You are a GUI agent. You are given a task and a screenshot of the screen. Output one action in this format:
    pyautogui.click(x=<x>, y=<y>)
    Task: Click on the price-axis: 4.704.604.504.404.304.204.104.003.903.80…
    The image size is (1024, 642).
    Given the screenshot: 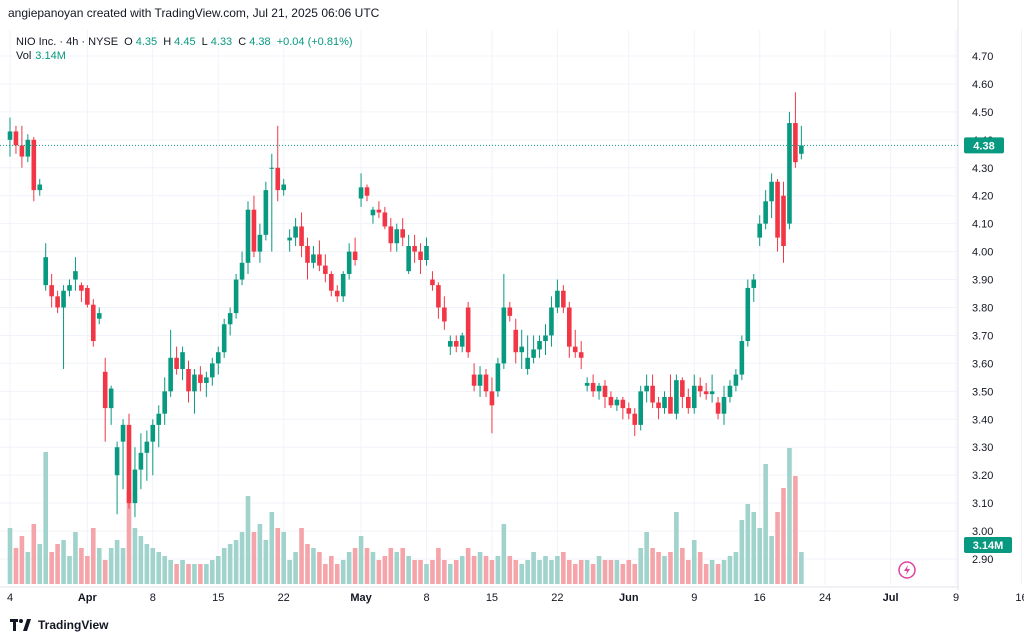 What is the action you would take?
    pyautogui.click(x=982, y=308)
    